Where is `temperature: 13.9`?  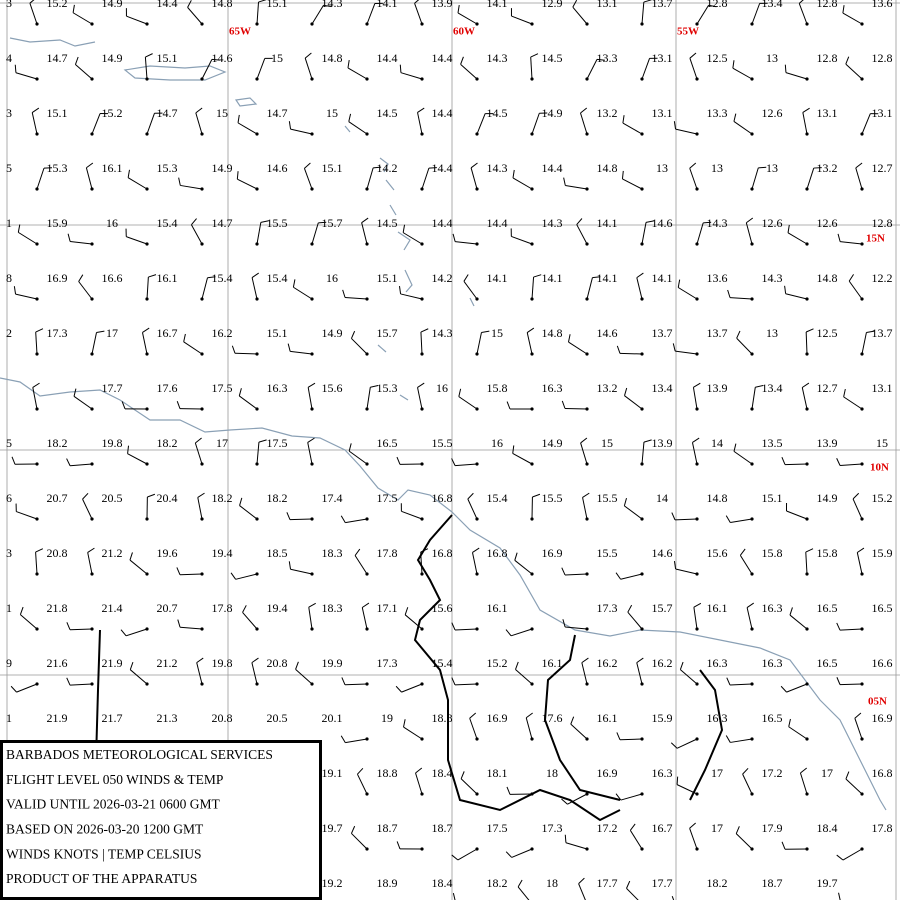
temperature: 13.9 is located at coordinates (827, 443).